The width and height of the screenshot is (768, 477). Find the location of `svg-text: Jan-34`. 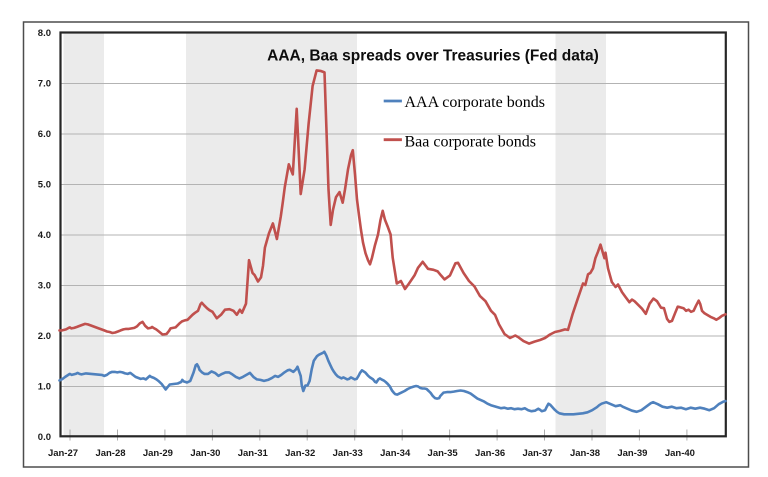

svg-text: Jan-34 is located at coordinates (395, 453).